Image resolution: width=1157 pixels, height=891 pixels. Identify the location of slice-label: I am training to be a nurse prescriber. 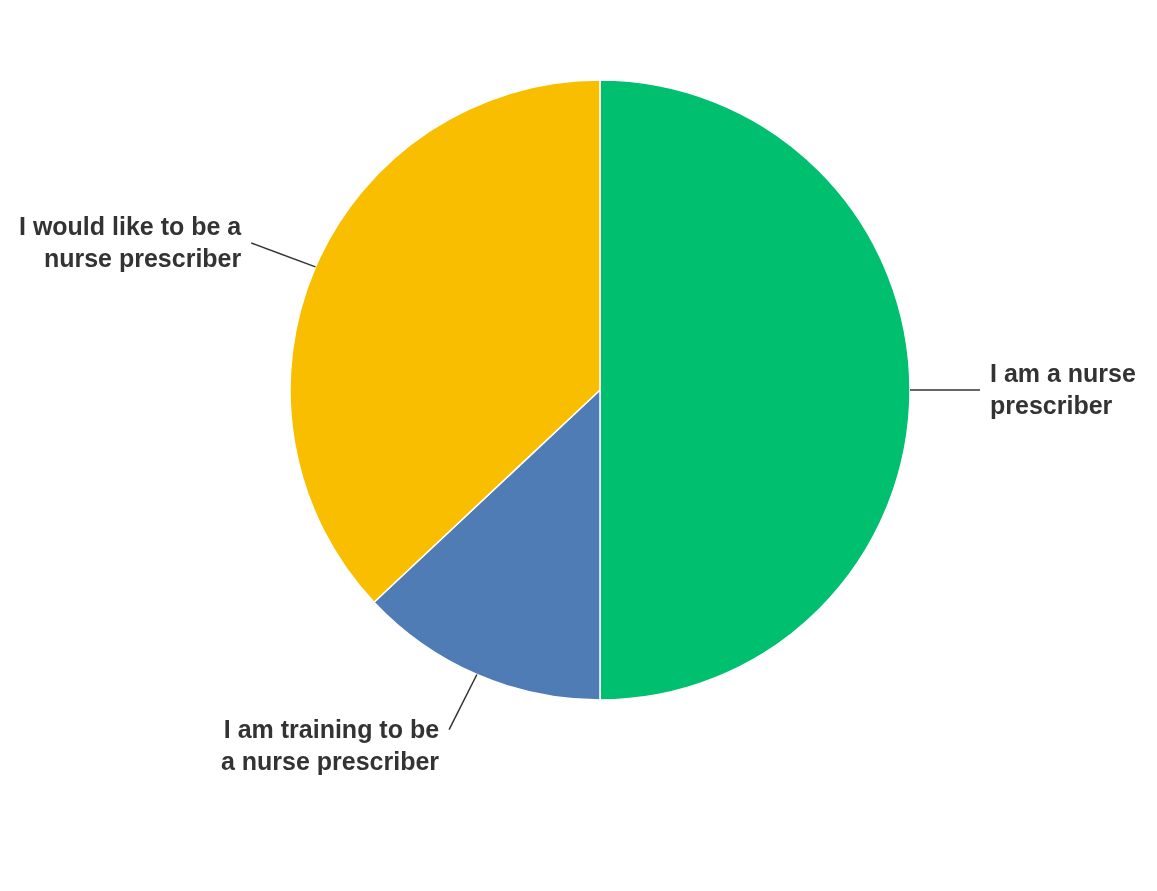
(330, 744).